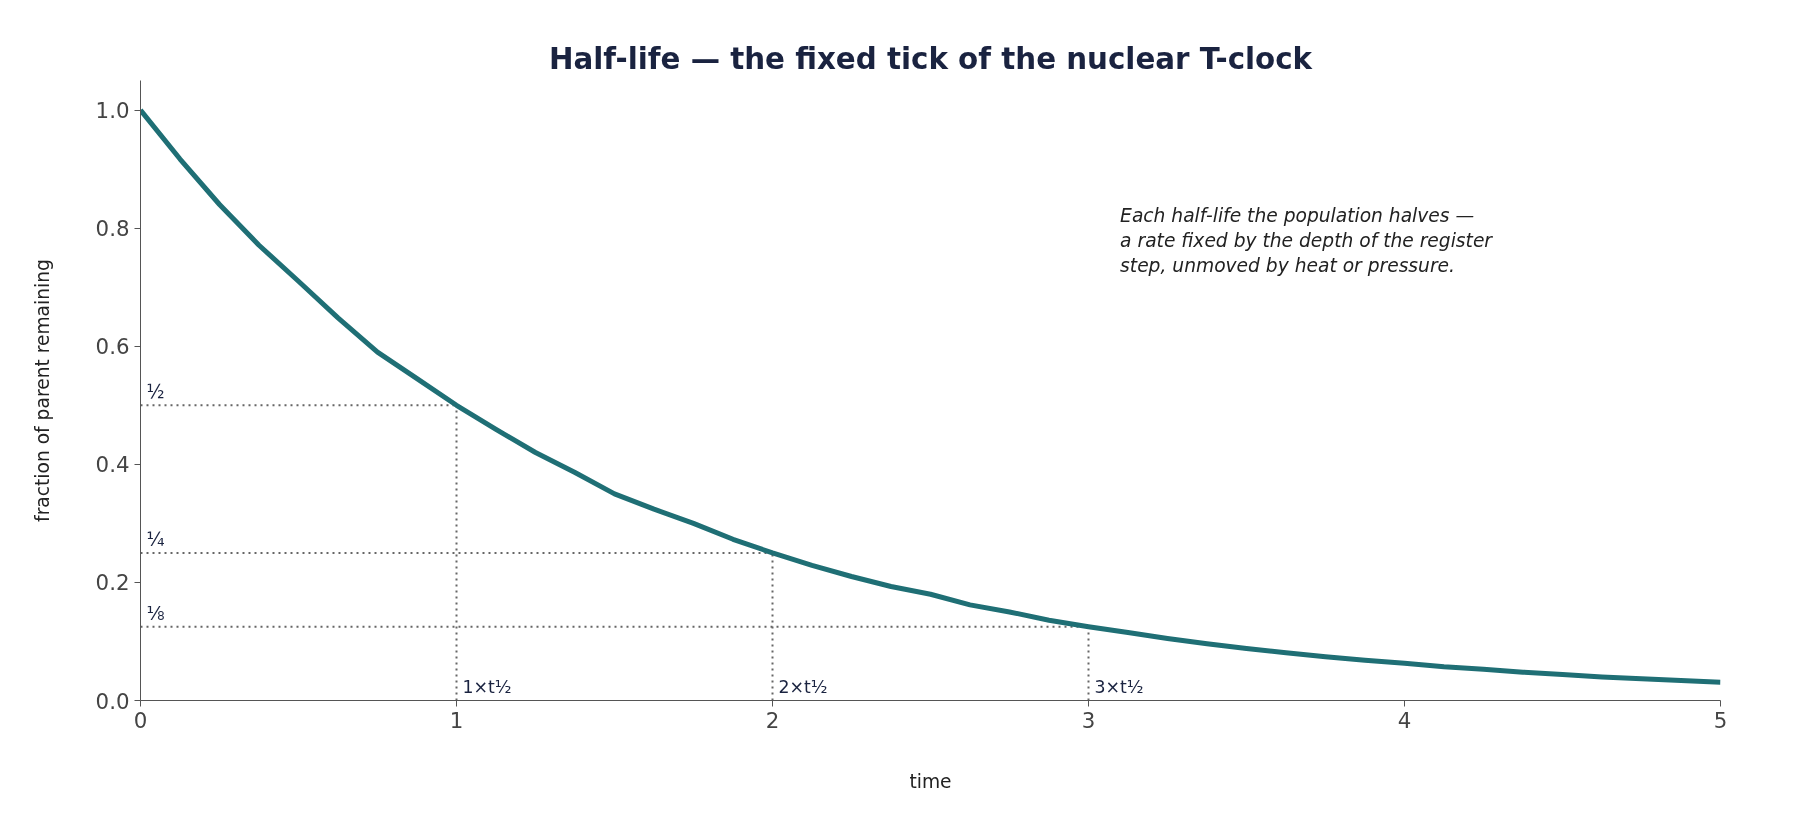 The width and height of the screenshot is (1800, 840). I want to click on x-tick-label: 2, so click(772, 720).